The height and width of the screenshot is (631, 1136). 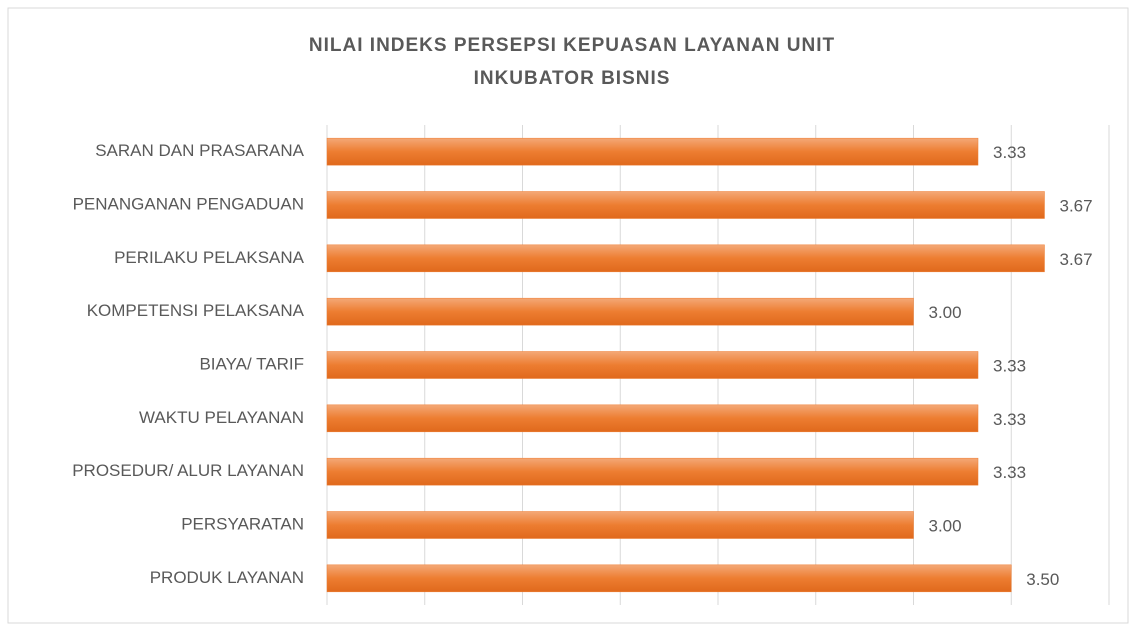 I want to click on y-tick-label: WAKTU PELAYANAN, so click(x=221, y=417).